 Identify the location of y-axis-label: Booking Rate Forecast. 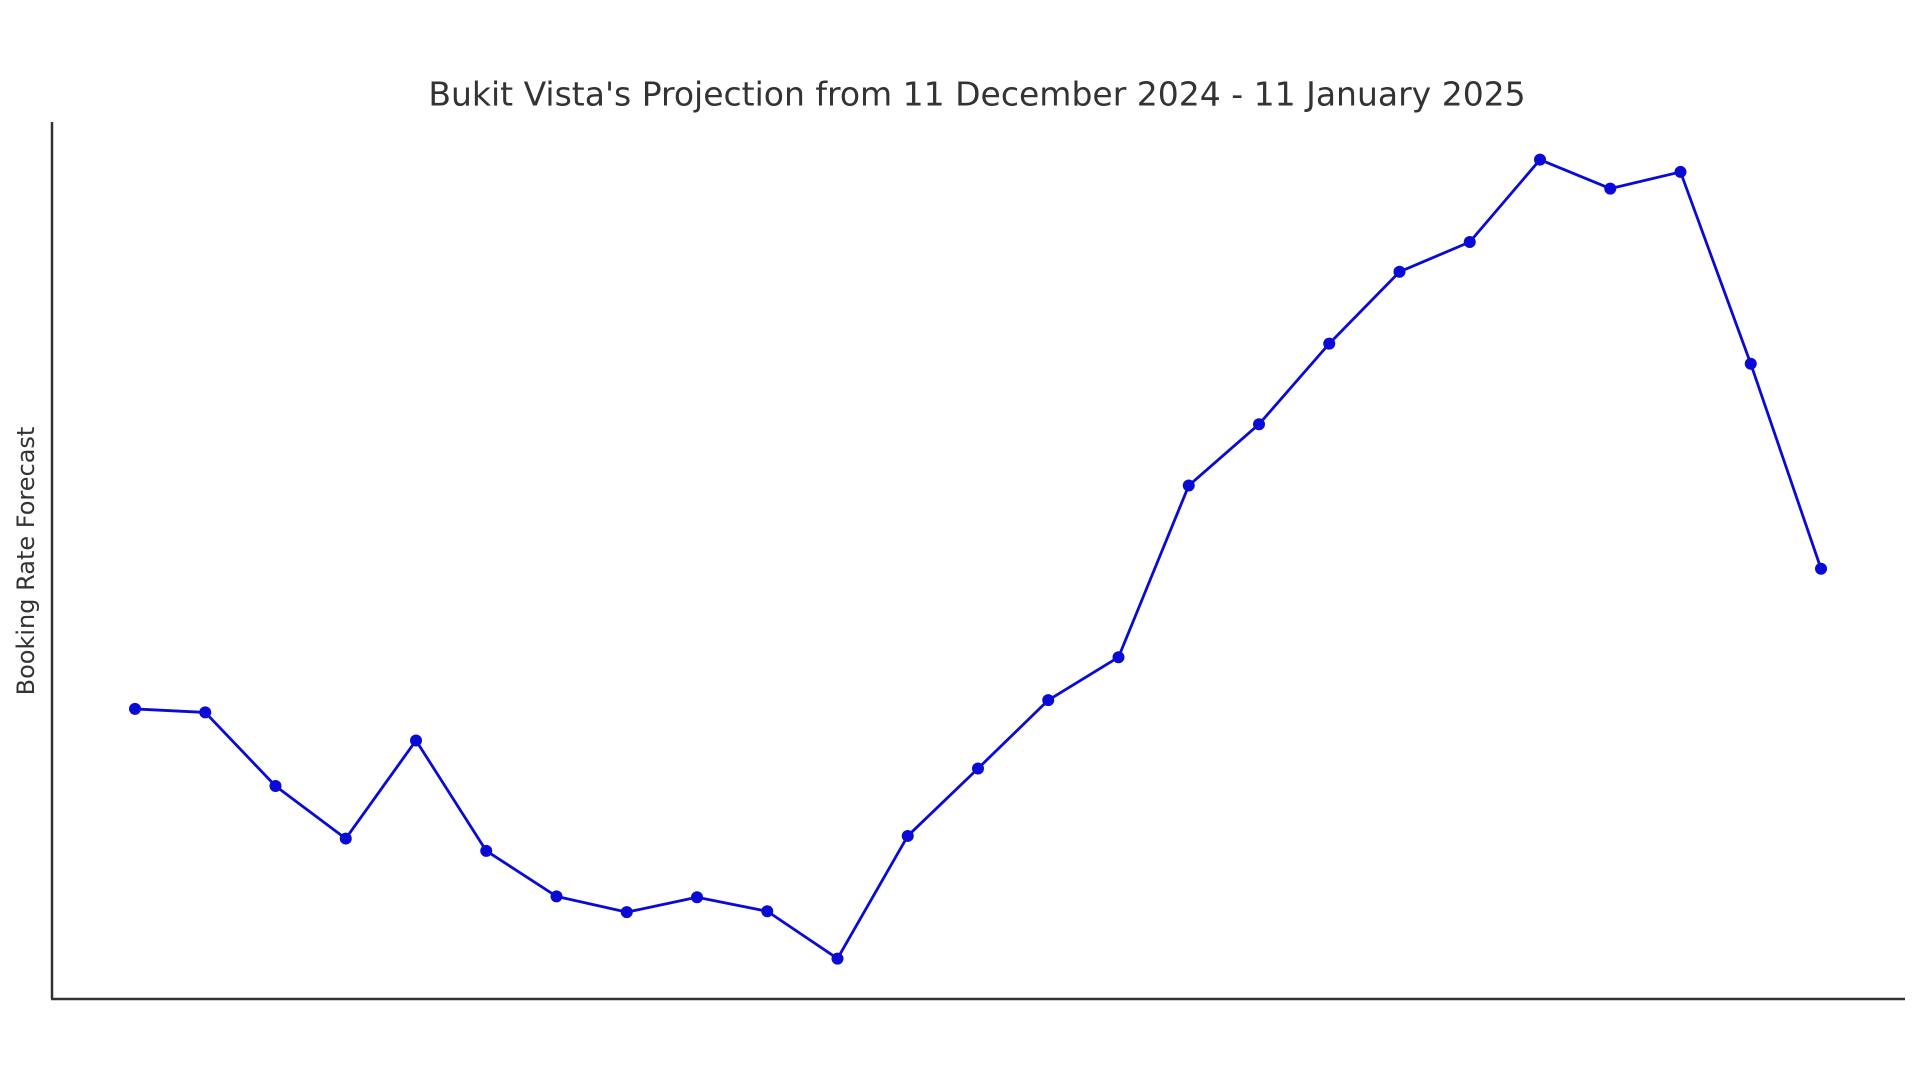
(26, 561).